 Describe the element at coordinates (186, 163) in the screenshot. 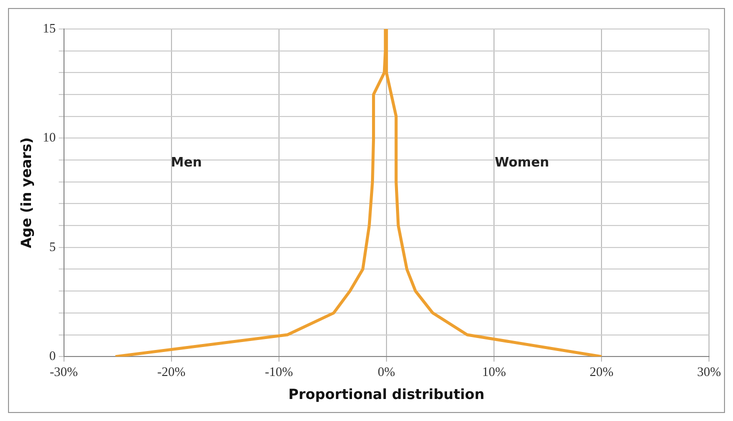

I see `annotation: Men` at that location.